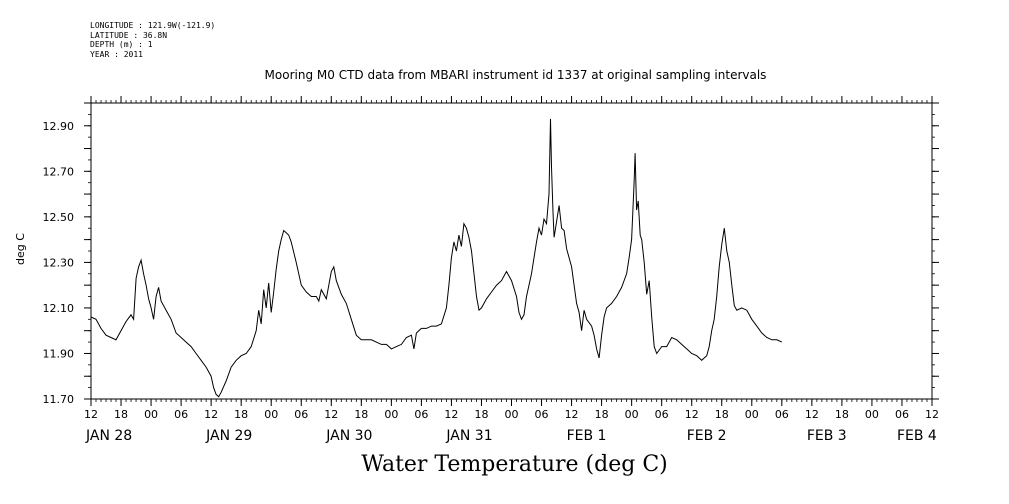 Image resolution: width=1009 pixels, height=504 pixels. I want to click on x-day-label: FEB 1, so click(587, 436).